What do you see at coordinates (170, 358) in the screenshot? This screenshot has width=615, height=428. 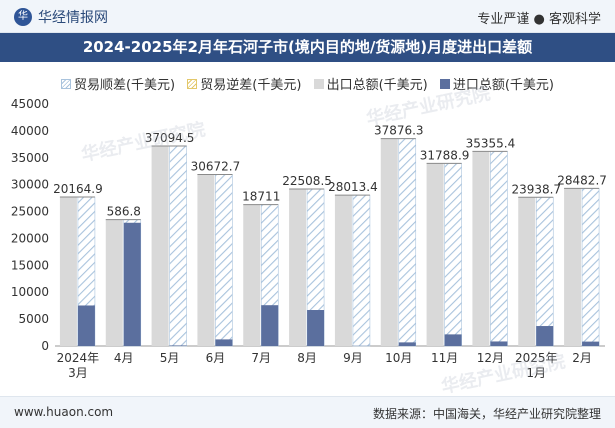 I see `x-tick-label: 5月` at bounding box center [170, 358].